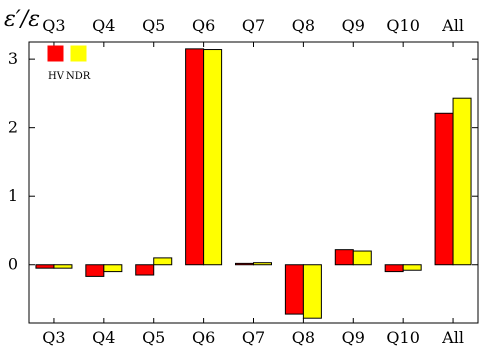 This screenshot has height=350, width=482. I want to click on y-tick-label: 0, so click(13, 264).